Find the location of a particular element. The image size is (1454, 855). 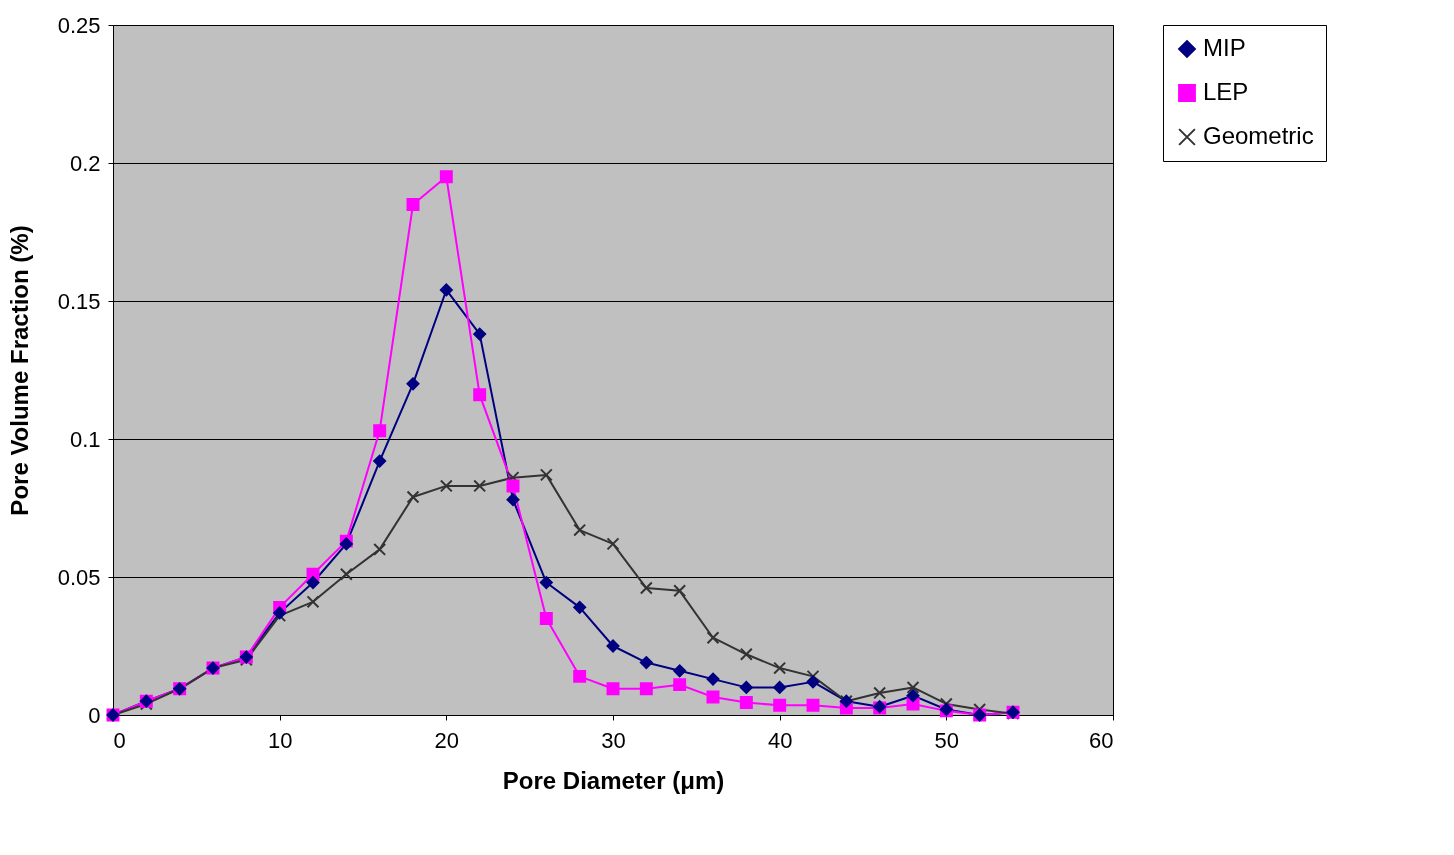

x-axis-title: Pore Diameter (μm) is located at coordinates (613, 780).